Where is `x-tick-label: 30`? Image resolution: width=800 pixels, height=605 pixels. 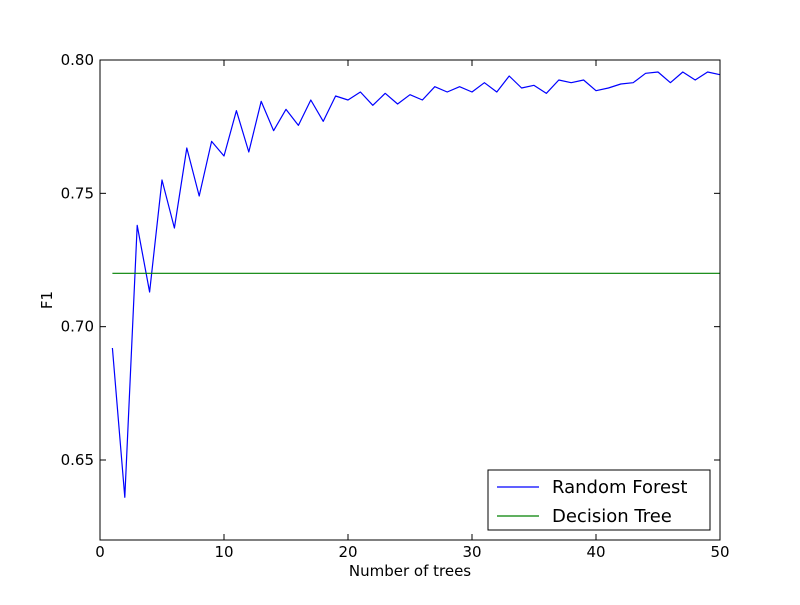
x-tick-label: 30 is located at coordinates (471, 552).